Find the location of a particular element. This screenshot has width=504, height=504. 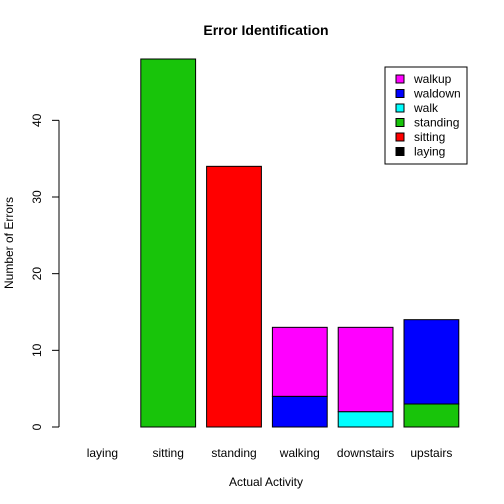

legend-label-walk: walk is located at coordinates (426, 108).